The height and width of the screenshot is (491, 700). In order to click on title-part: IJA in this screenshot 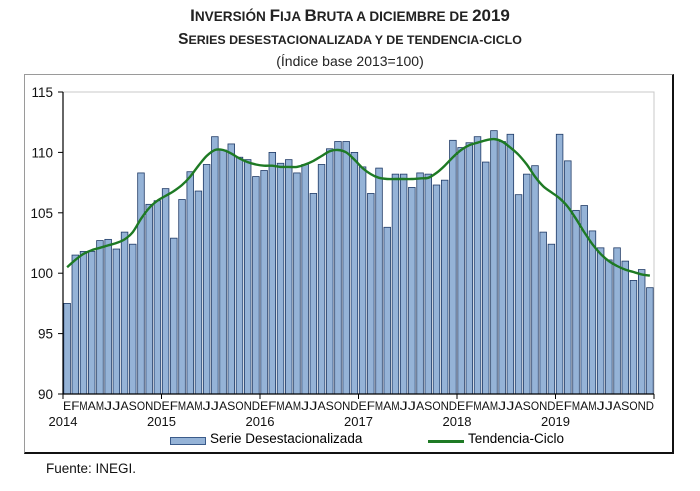, I will do `click(292, 16)`.